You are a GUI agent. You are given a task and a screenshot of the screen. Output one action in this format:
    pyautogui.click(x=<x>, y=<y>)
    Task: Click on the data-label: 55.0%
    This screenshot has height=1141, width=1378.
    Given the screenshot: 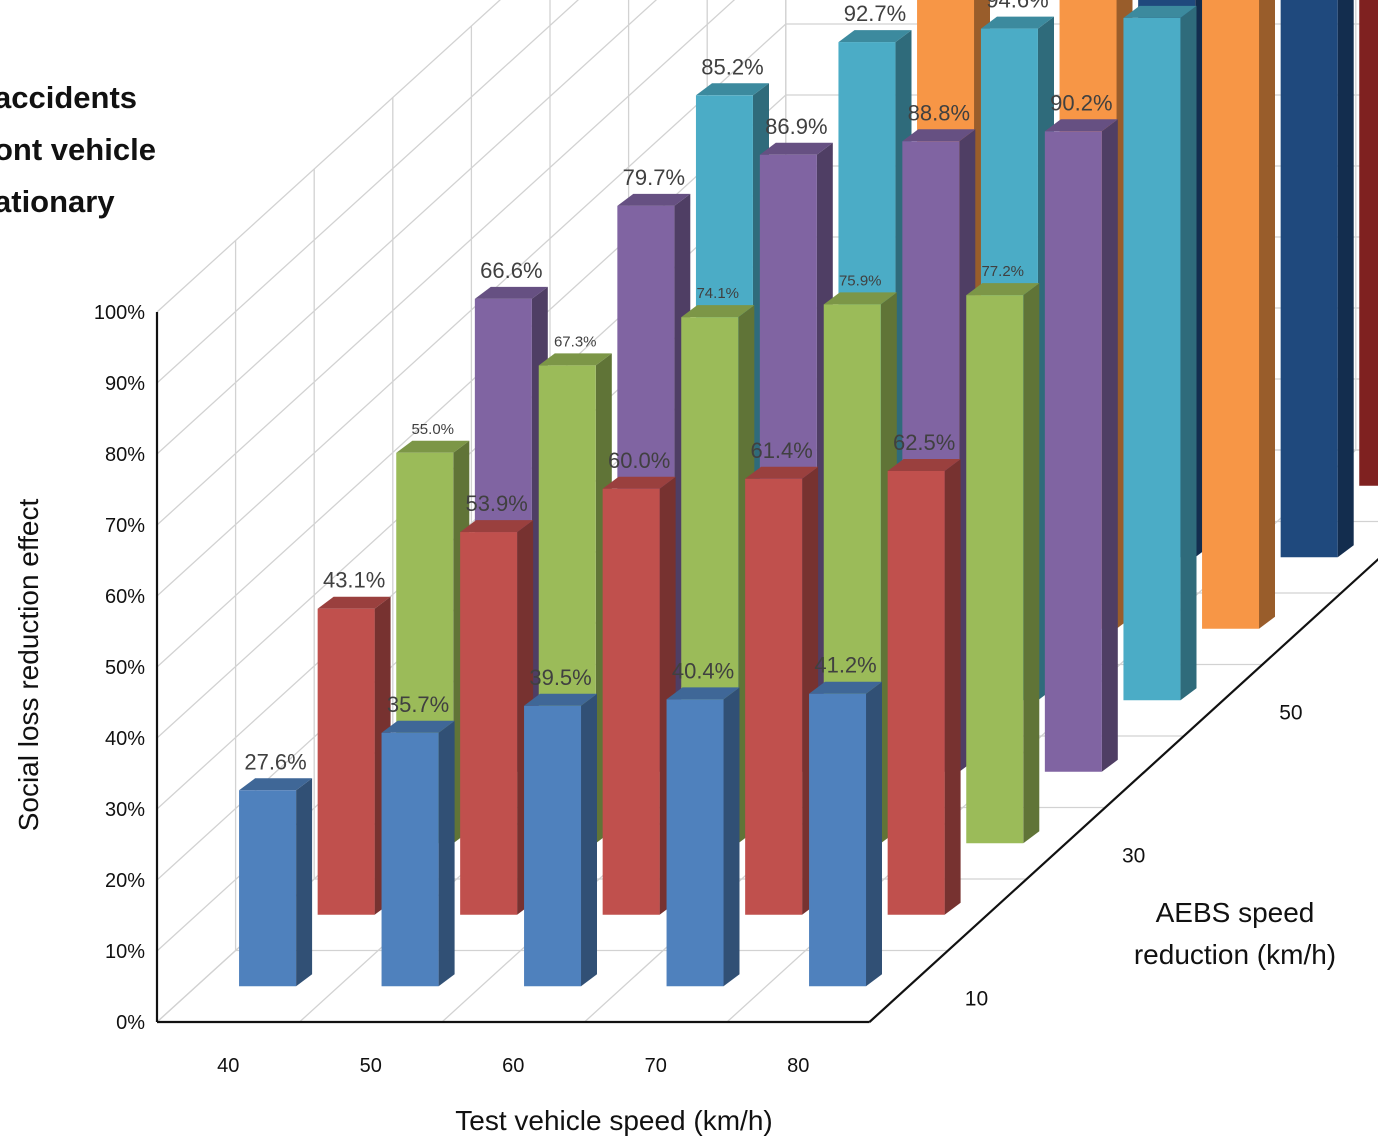 What is the action you would take?
    pyautogui.click(x=432, y=429)
    